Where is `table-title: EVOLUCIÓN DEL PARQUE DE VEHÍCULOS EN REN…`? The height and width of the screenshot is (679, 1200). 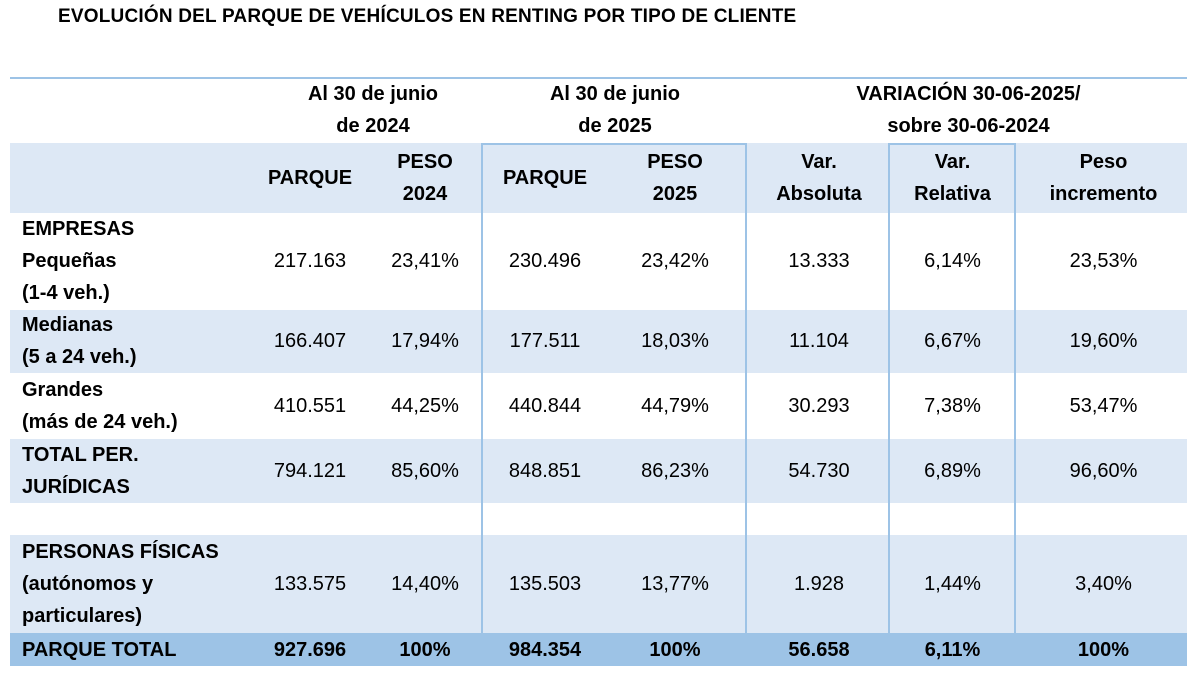 table-title: EVOLUCIÓN DEL PARQUE DE VEHÍCULOS EN REN… is located at coordinates (427, 16).